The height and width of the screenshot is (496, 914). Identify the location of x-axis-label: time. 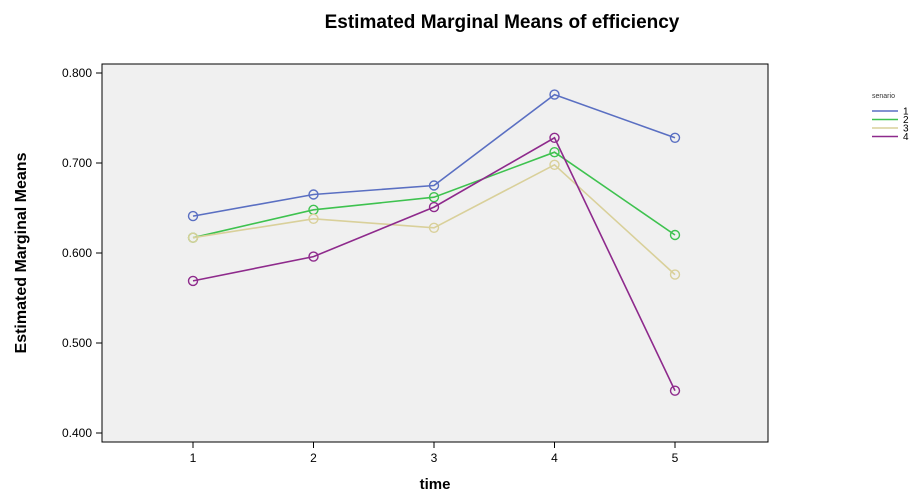
(435, 484).